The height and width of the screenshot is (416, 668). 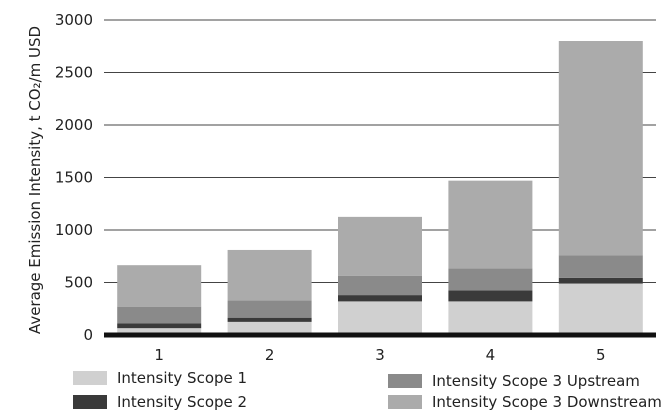 What do you see at coordinates (78, 283) in the screenshot?
I see `y-tick-label: 500` at bounding box center [78, 283].